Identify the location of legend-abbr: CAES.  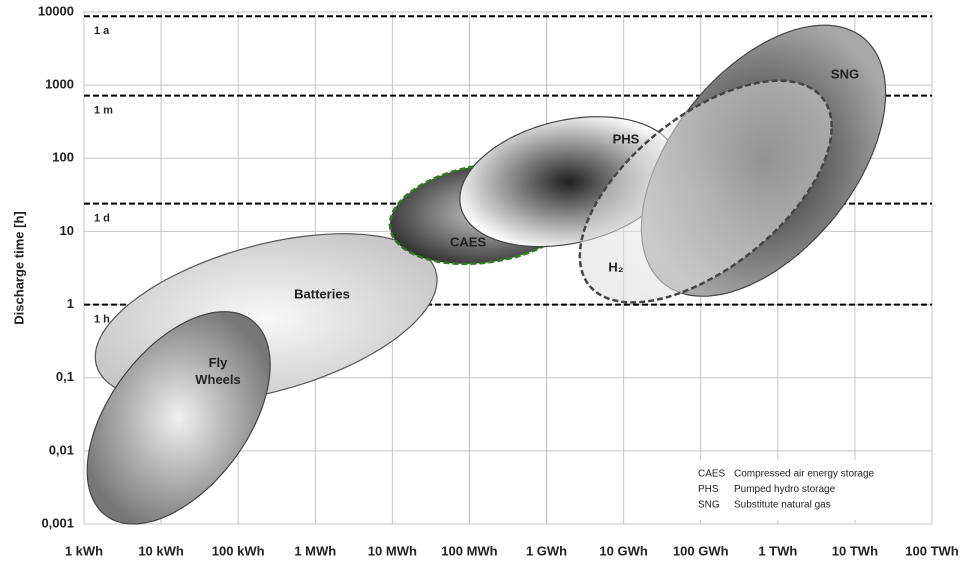
(712, 474).